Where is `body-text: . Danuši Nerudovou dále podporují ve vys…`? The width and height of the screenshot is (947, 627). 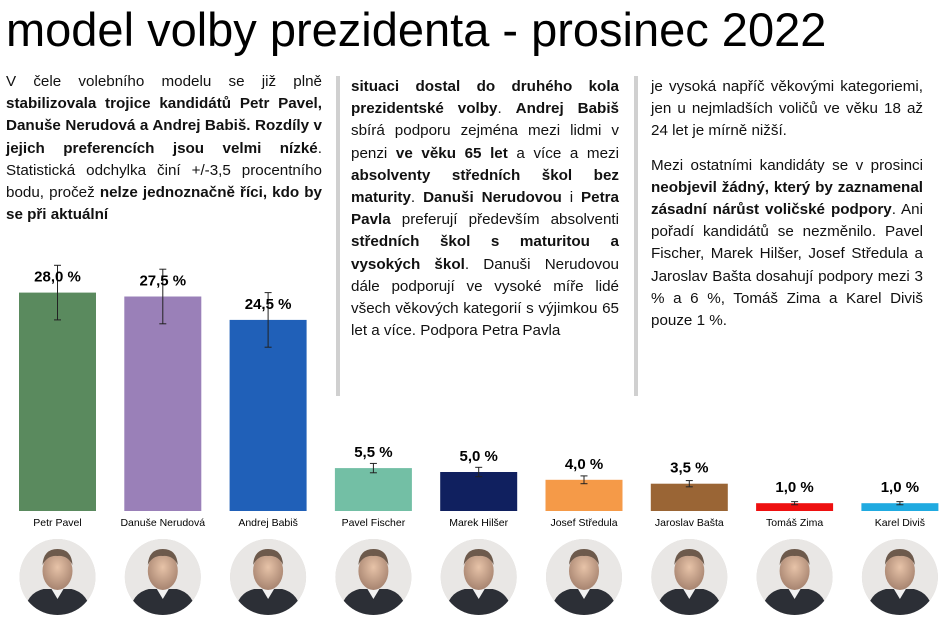
body-text: . Danuši Nerudovou dále podporují ve vys… is located at coordinates (485, 297).